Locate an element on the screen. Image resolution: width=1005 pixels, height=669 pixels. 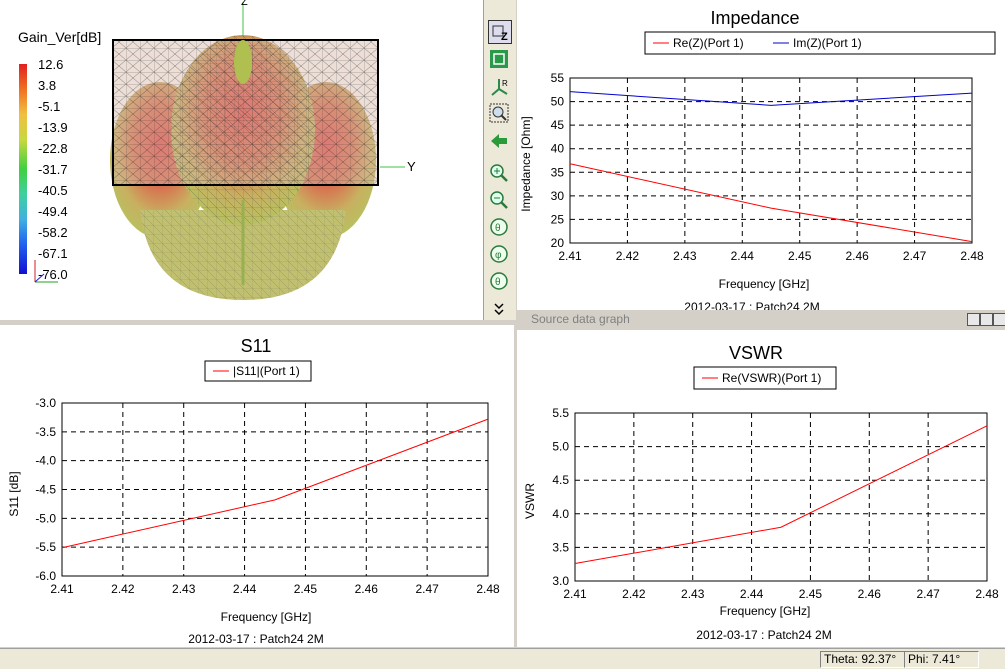
y-tick-label: -5.0 is located at coordinates (45, 518).